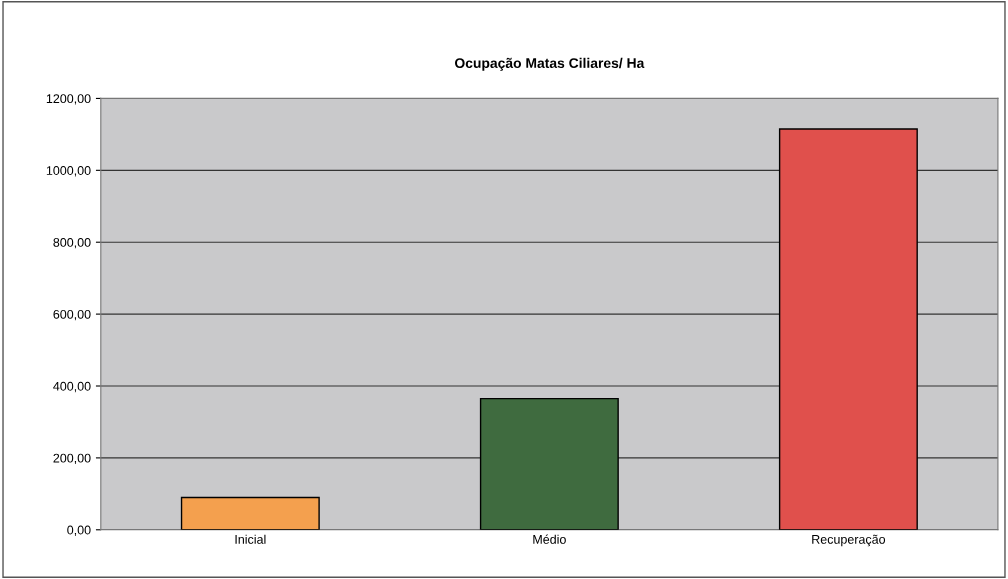  Describe the element at coordinates (72, 387) in the screenshot. I see `y-tick-label: 400,00` at that location.